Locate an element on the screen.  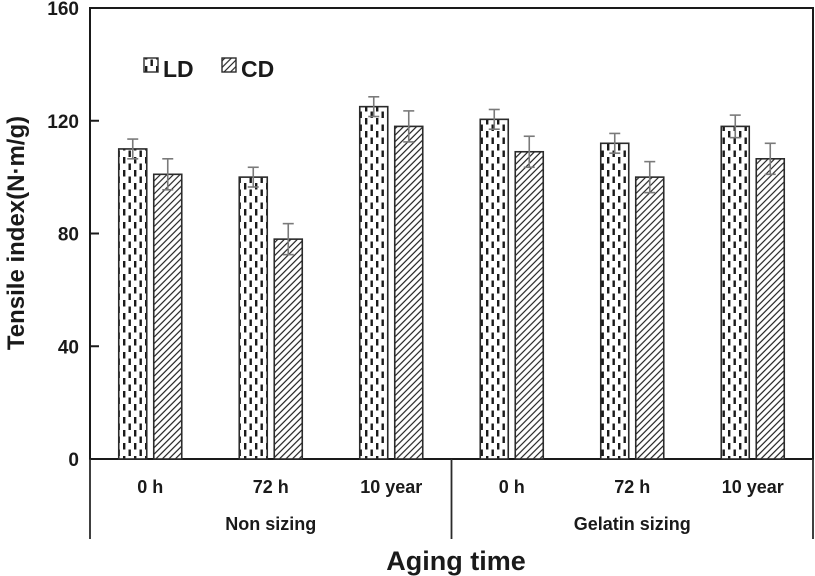
y-tick-label: 160 is located at coordinates (63, 10).